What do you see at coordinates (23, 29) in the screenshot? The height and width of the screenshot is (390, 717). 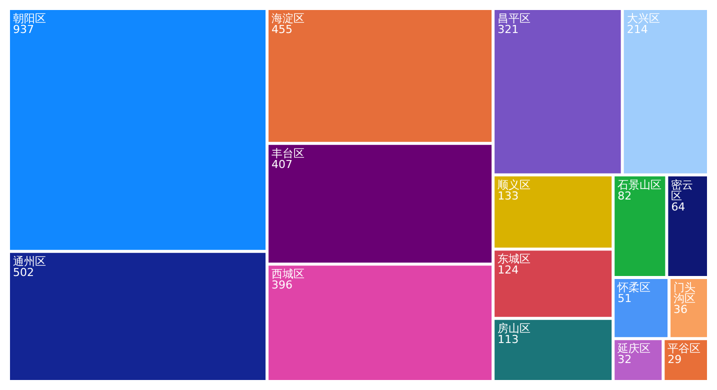 I see `data-label: 937` at bounding box center [23, 29].